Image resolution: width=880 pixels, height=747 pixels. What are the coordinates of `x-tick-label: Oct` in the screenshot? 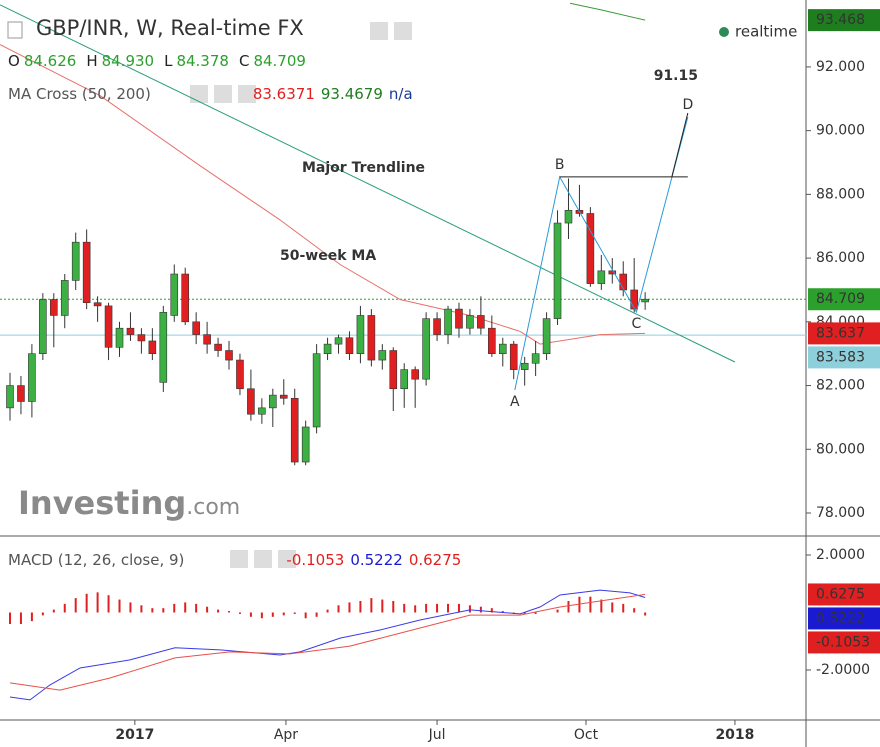 It's located at (586, 735).